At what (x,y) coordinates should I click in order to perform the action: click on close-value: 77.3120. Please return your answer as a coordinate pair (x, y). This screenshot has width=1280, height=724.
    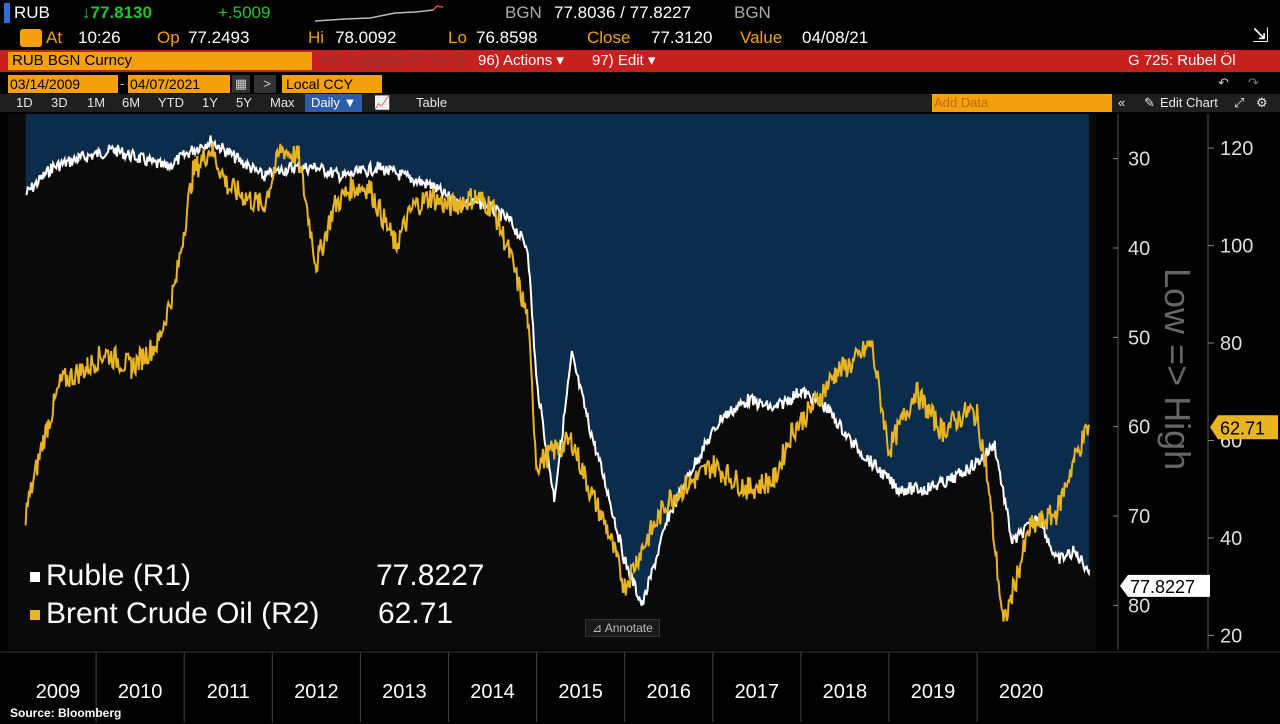
    Looking at the image, I should click on (682, 37).